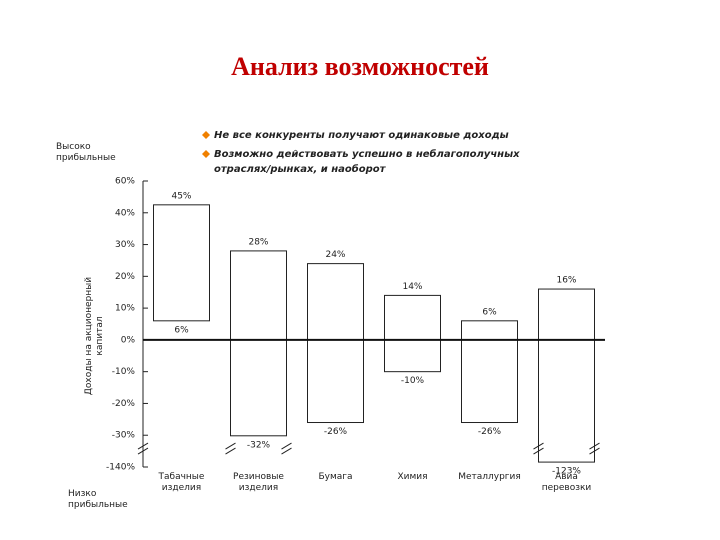 This screenshot has width=720, height=540. I want to click on y-tick-label: 30%, so click(125, 245).